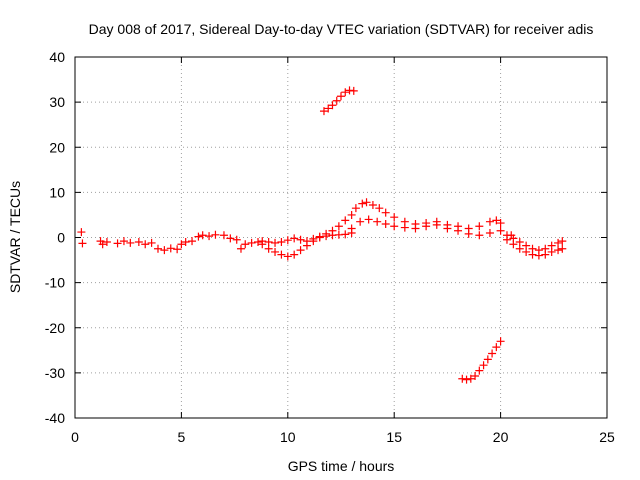 The width and height of the screenshot is (640, 480). What do you see at coordinates (343, 437) in the screenshot?
I see `x-tick-labels: 0 5 10 15 20 25` at bounding box center [343, 437].